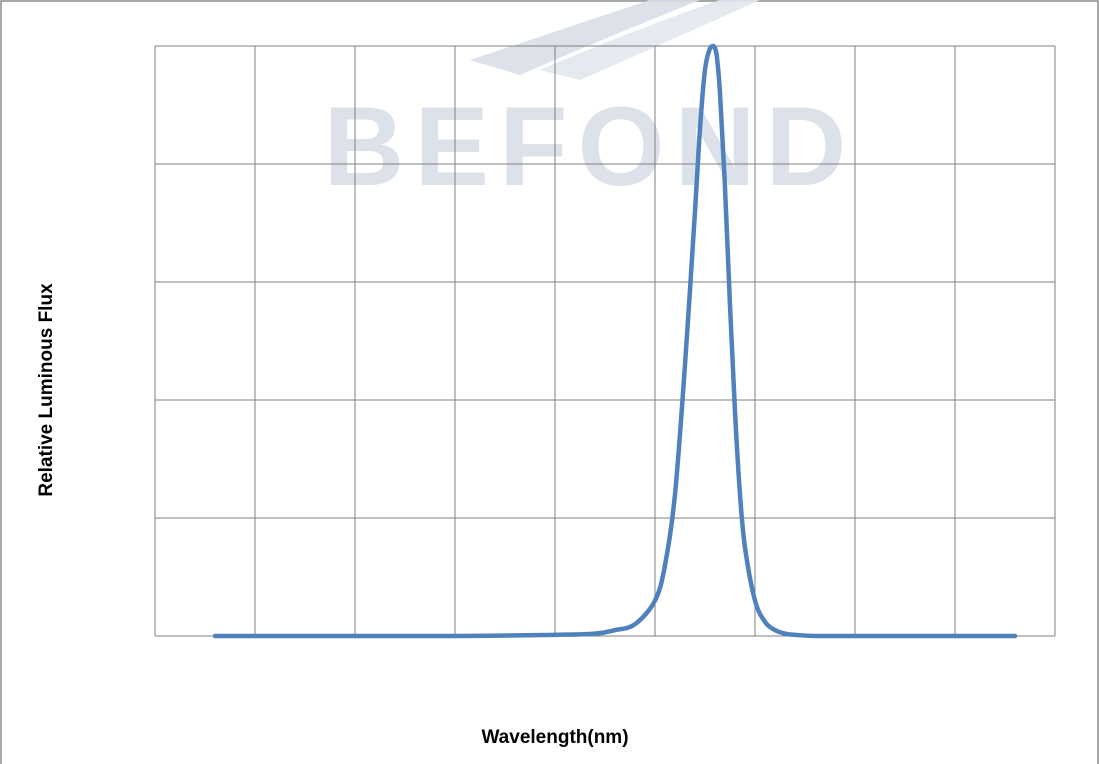 This screenshot has height=764, width=1099. Describe the element at coordinates (590, 146) in the screenshot. I see `watermark-text: BEFOND` at that location.